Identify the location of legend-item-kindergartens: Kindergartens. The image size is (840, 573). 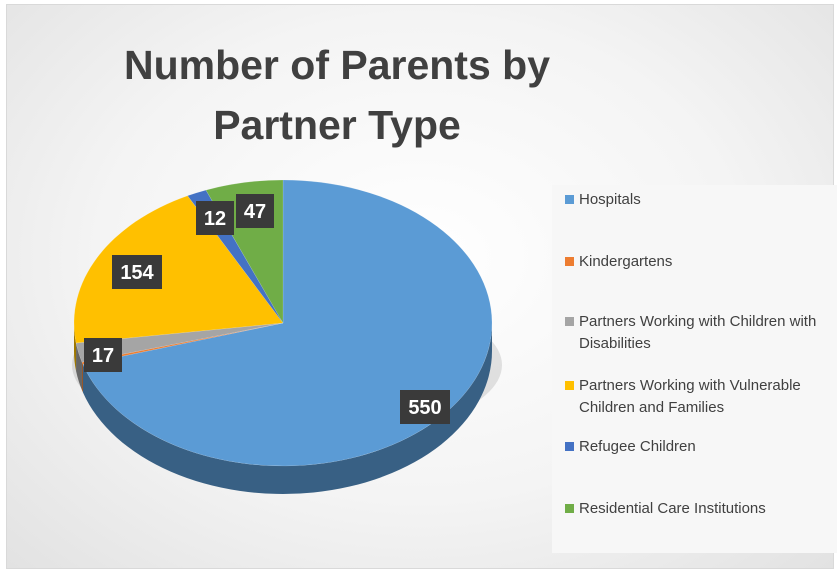
(702, 262).